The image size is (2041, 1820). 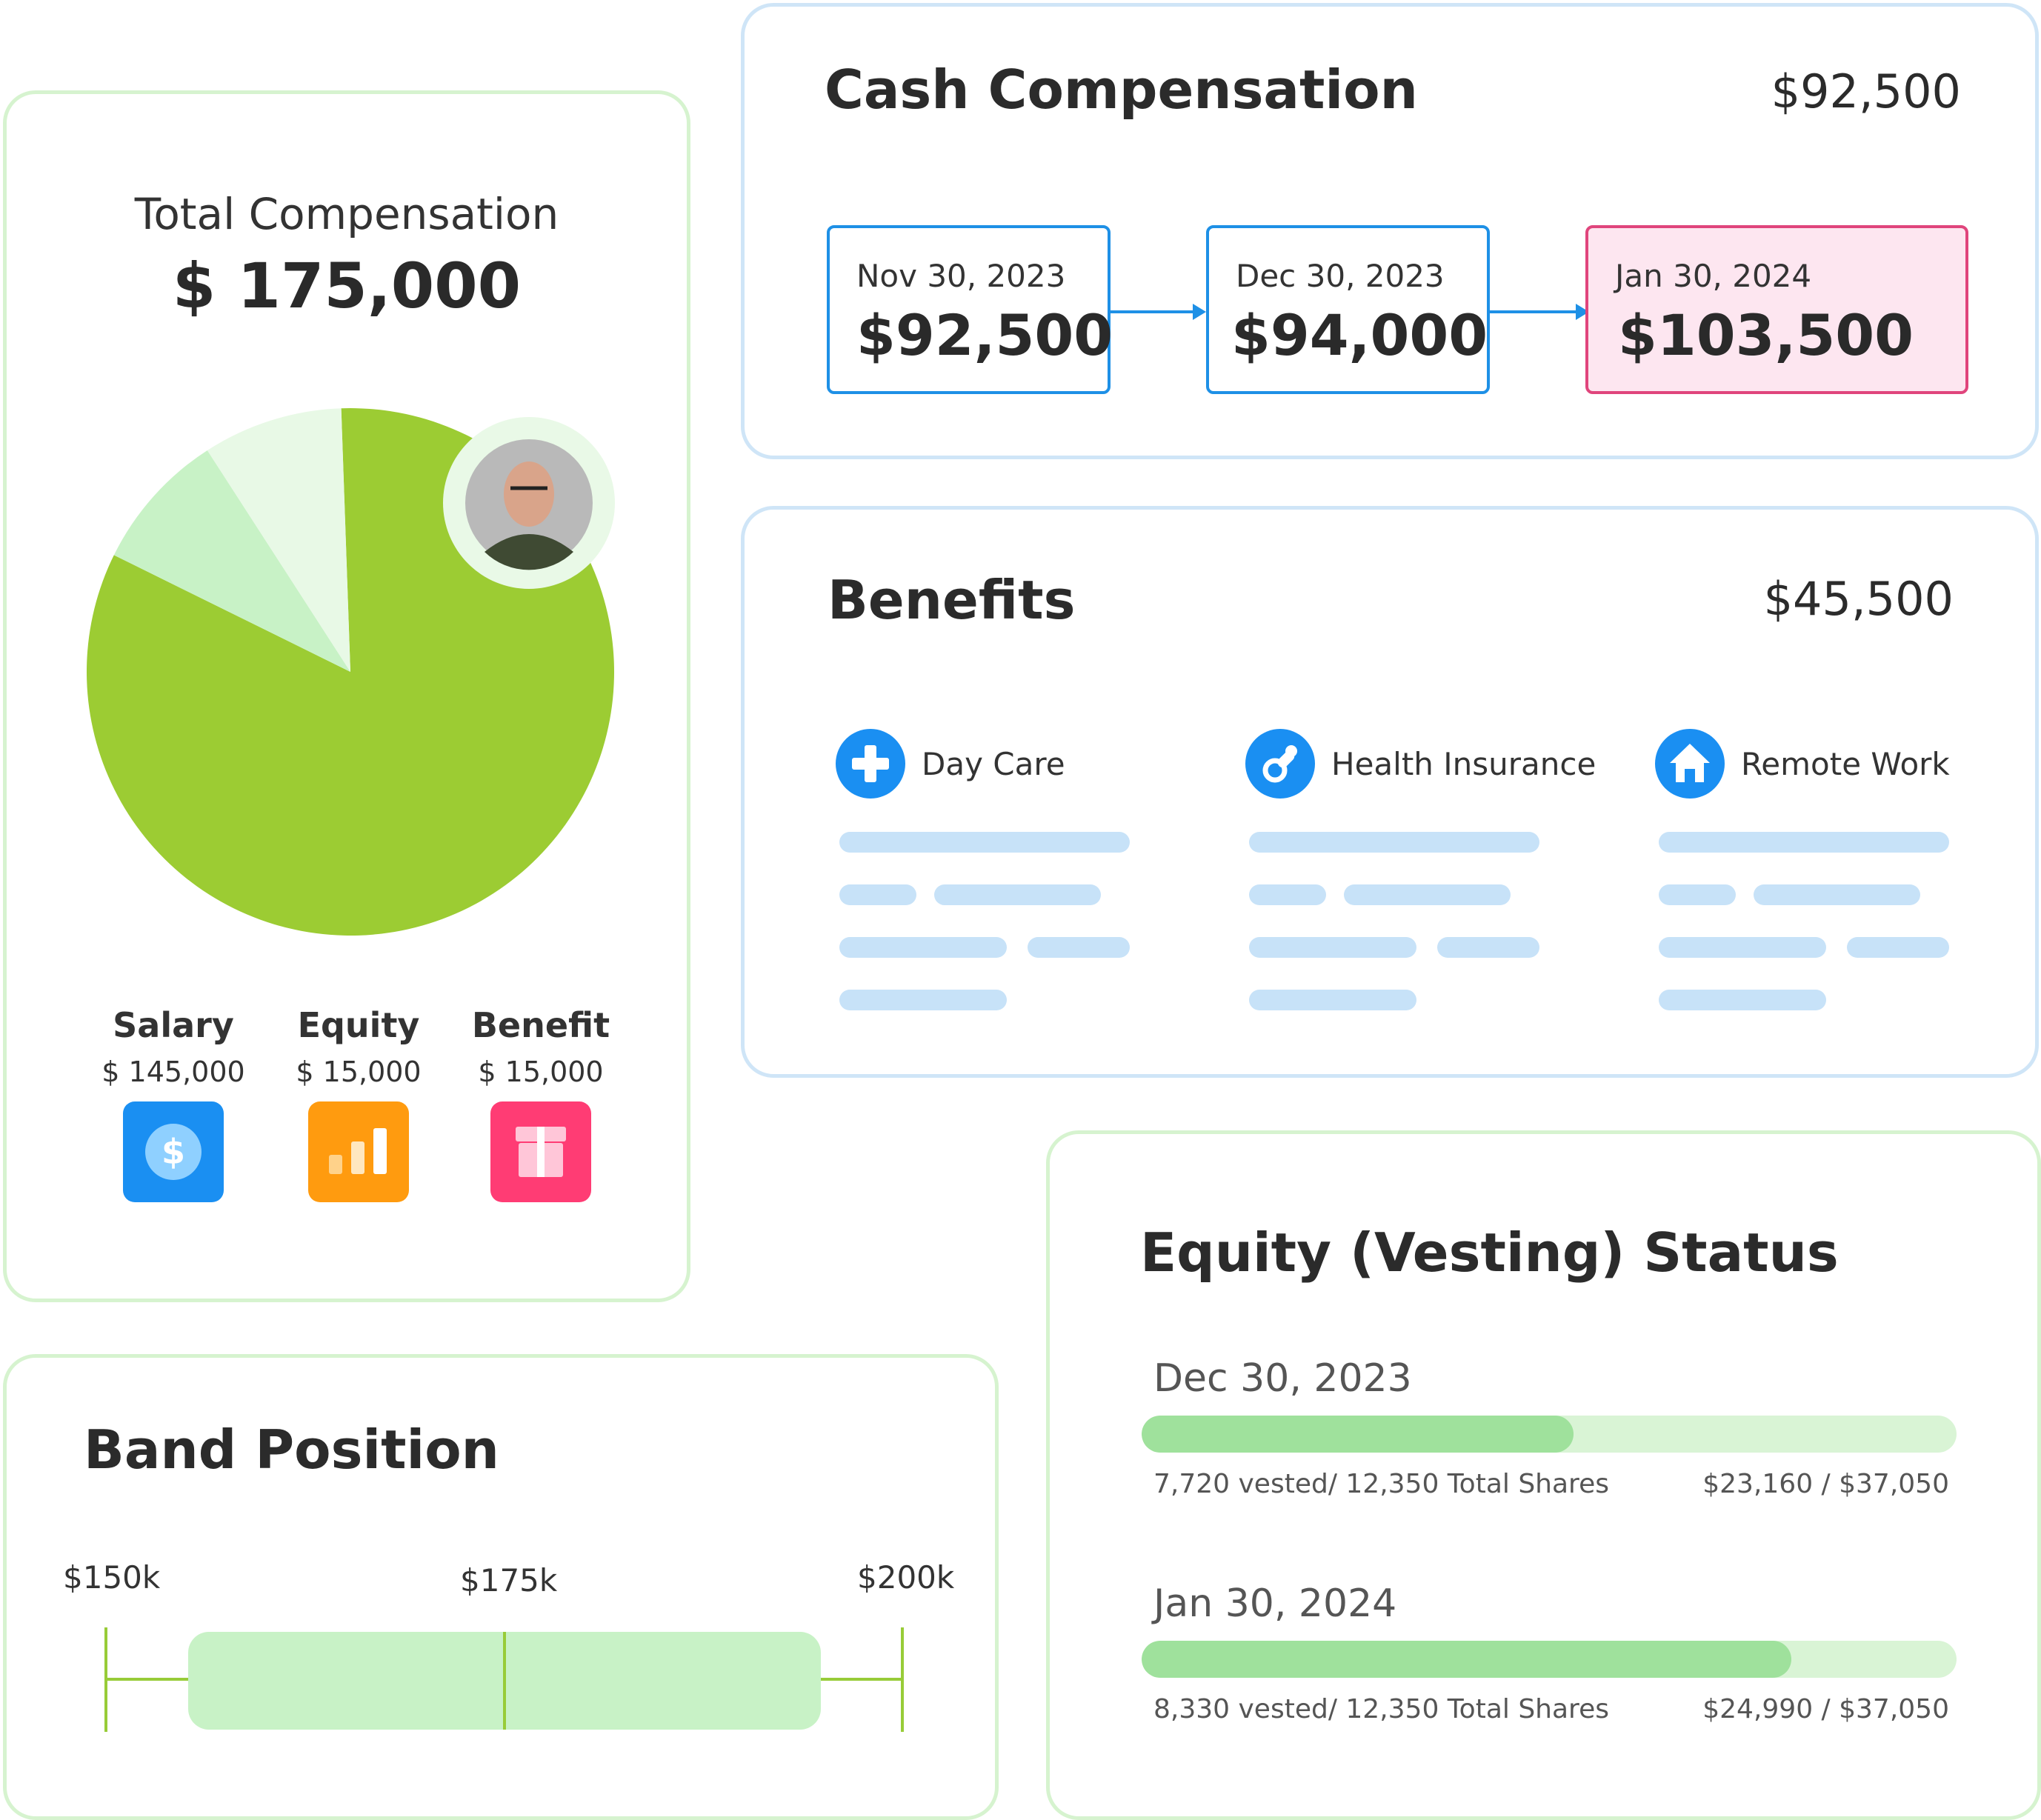 What do you see at coordinates (346, 214) in the screenshot?
I see `total-compensation-title: Total Compensation` at bounding box center [346, 214].